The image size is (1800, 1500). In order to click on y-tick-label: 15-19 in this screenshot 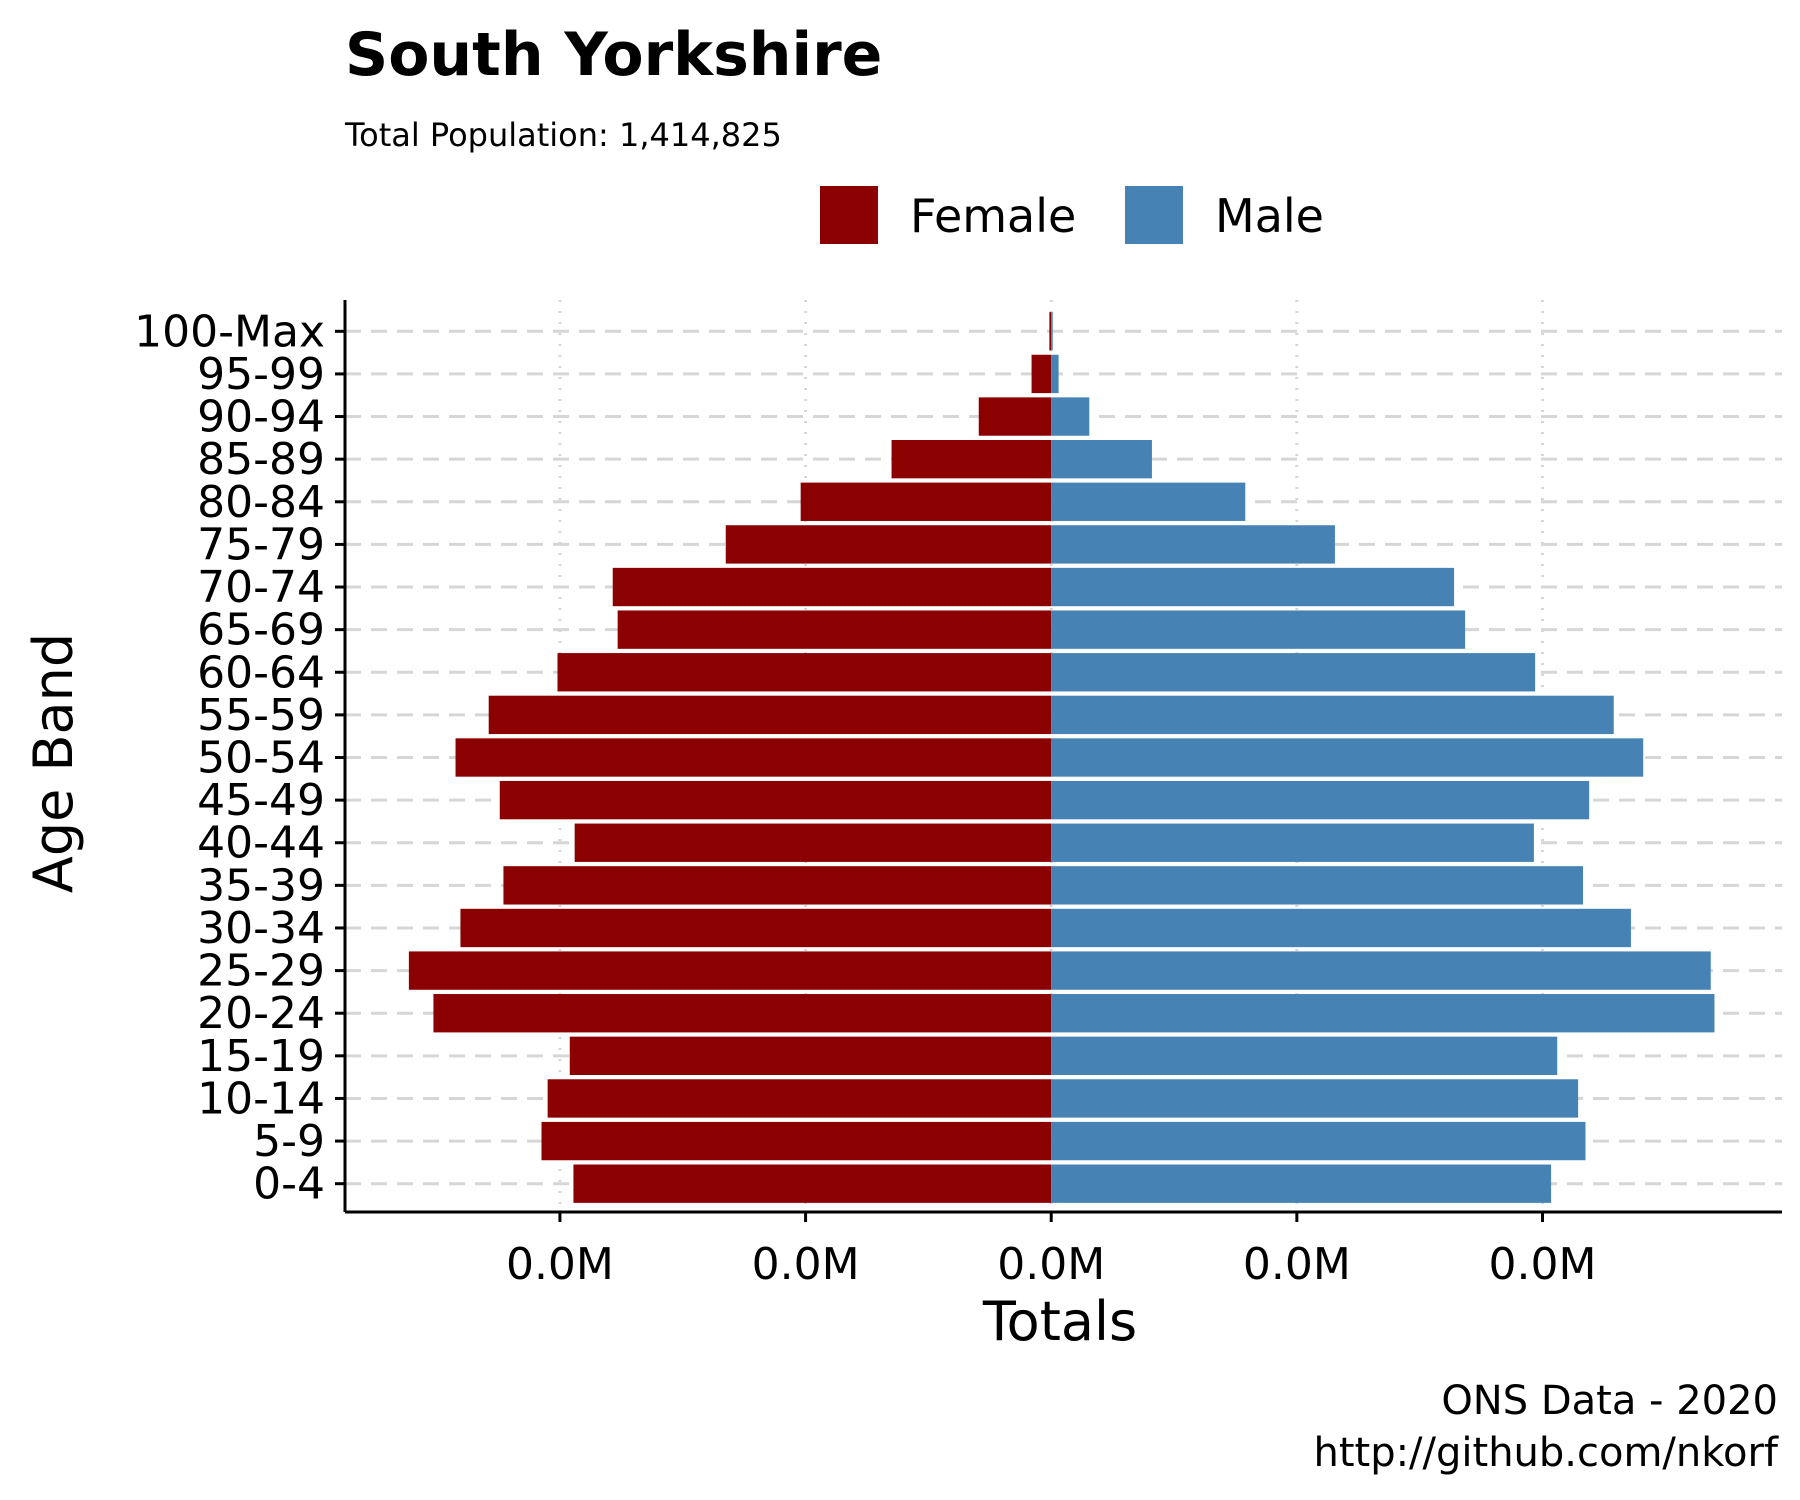, I will do `click(261, 1056)`.